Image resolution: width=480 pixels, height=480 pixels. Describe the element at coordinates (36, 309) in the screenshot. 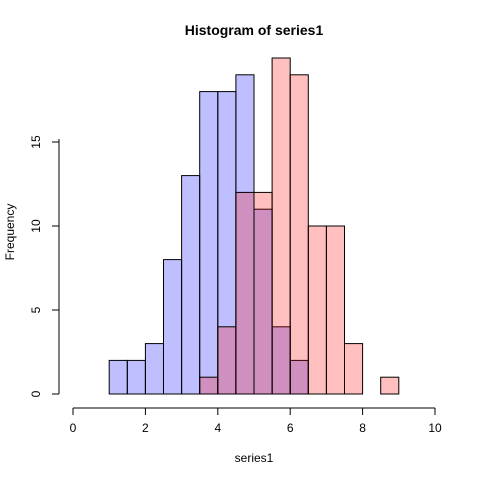

I see `y-tick-label: 5` at that location.